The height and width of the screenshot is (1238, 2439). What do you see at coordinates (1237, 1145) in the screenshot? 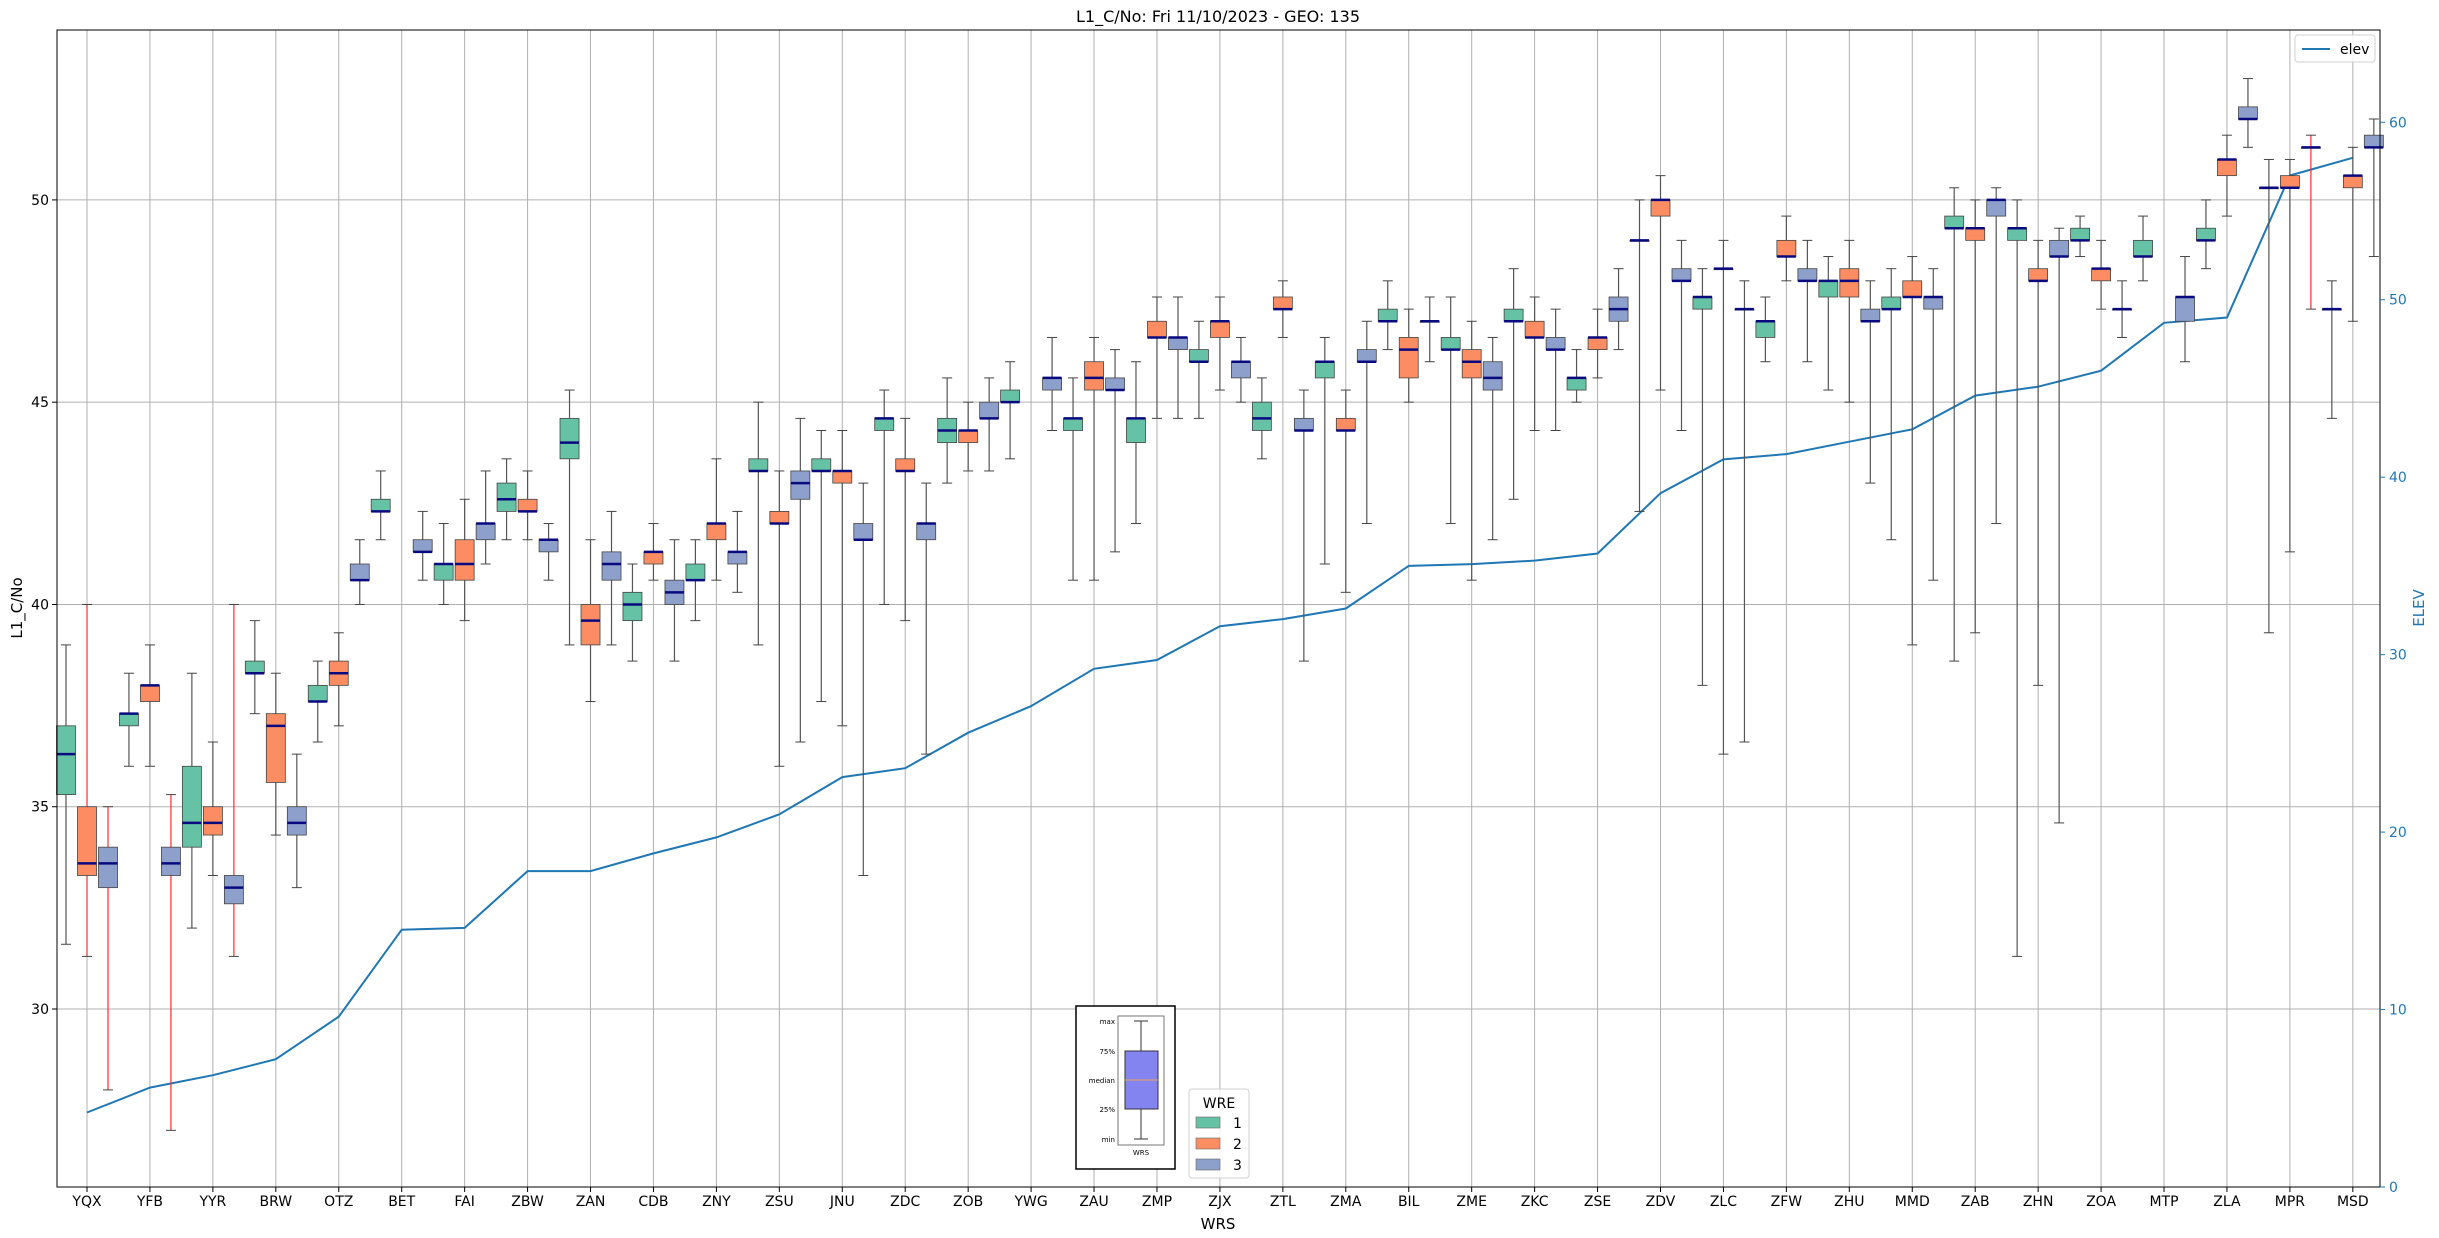
I see `wre-legend-label-2: 2` at bounding box center [1237, 1145].